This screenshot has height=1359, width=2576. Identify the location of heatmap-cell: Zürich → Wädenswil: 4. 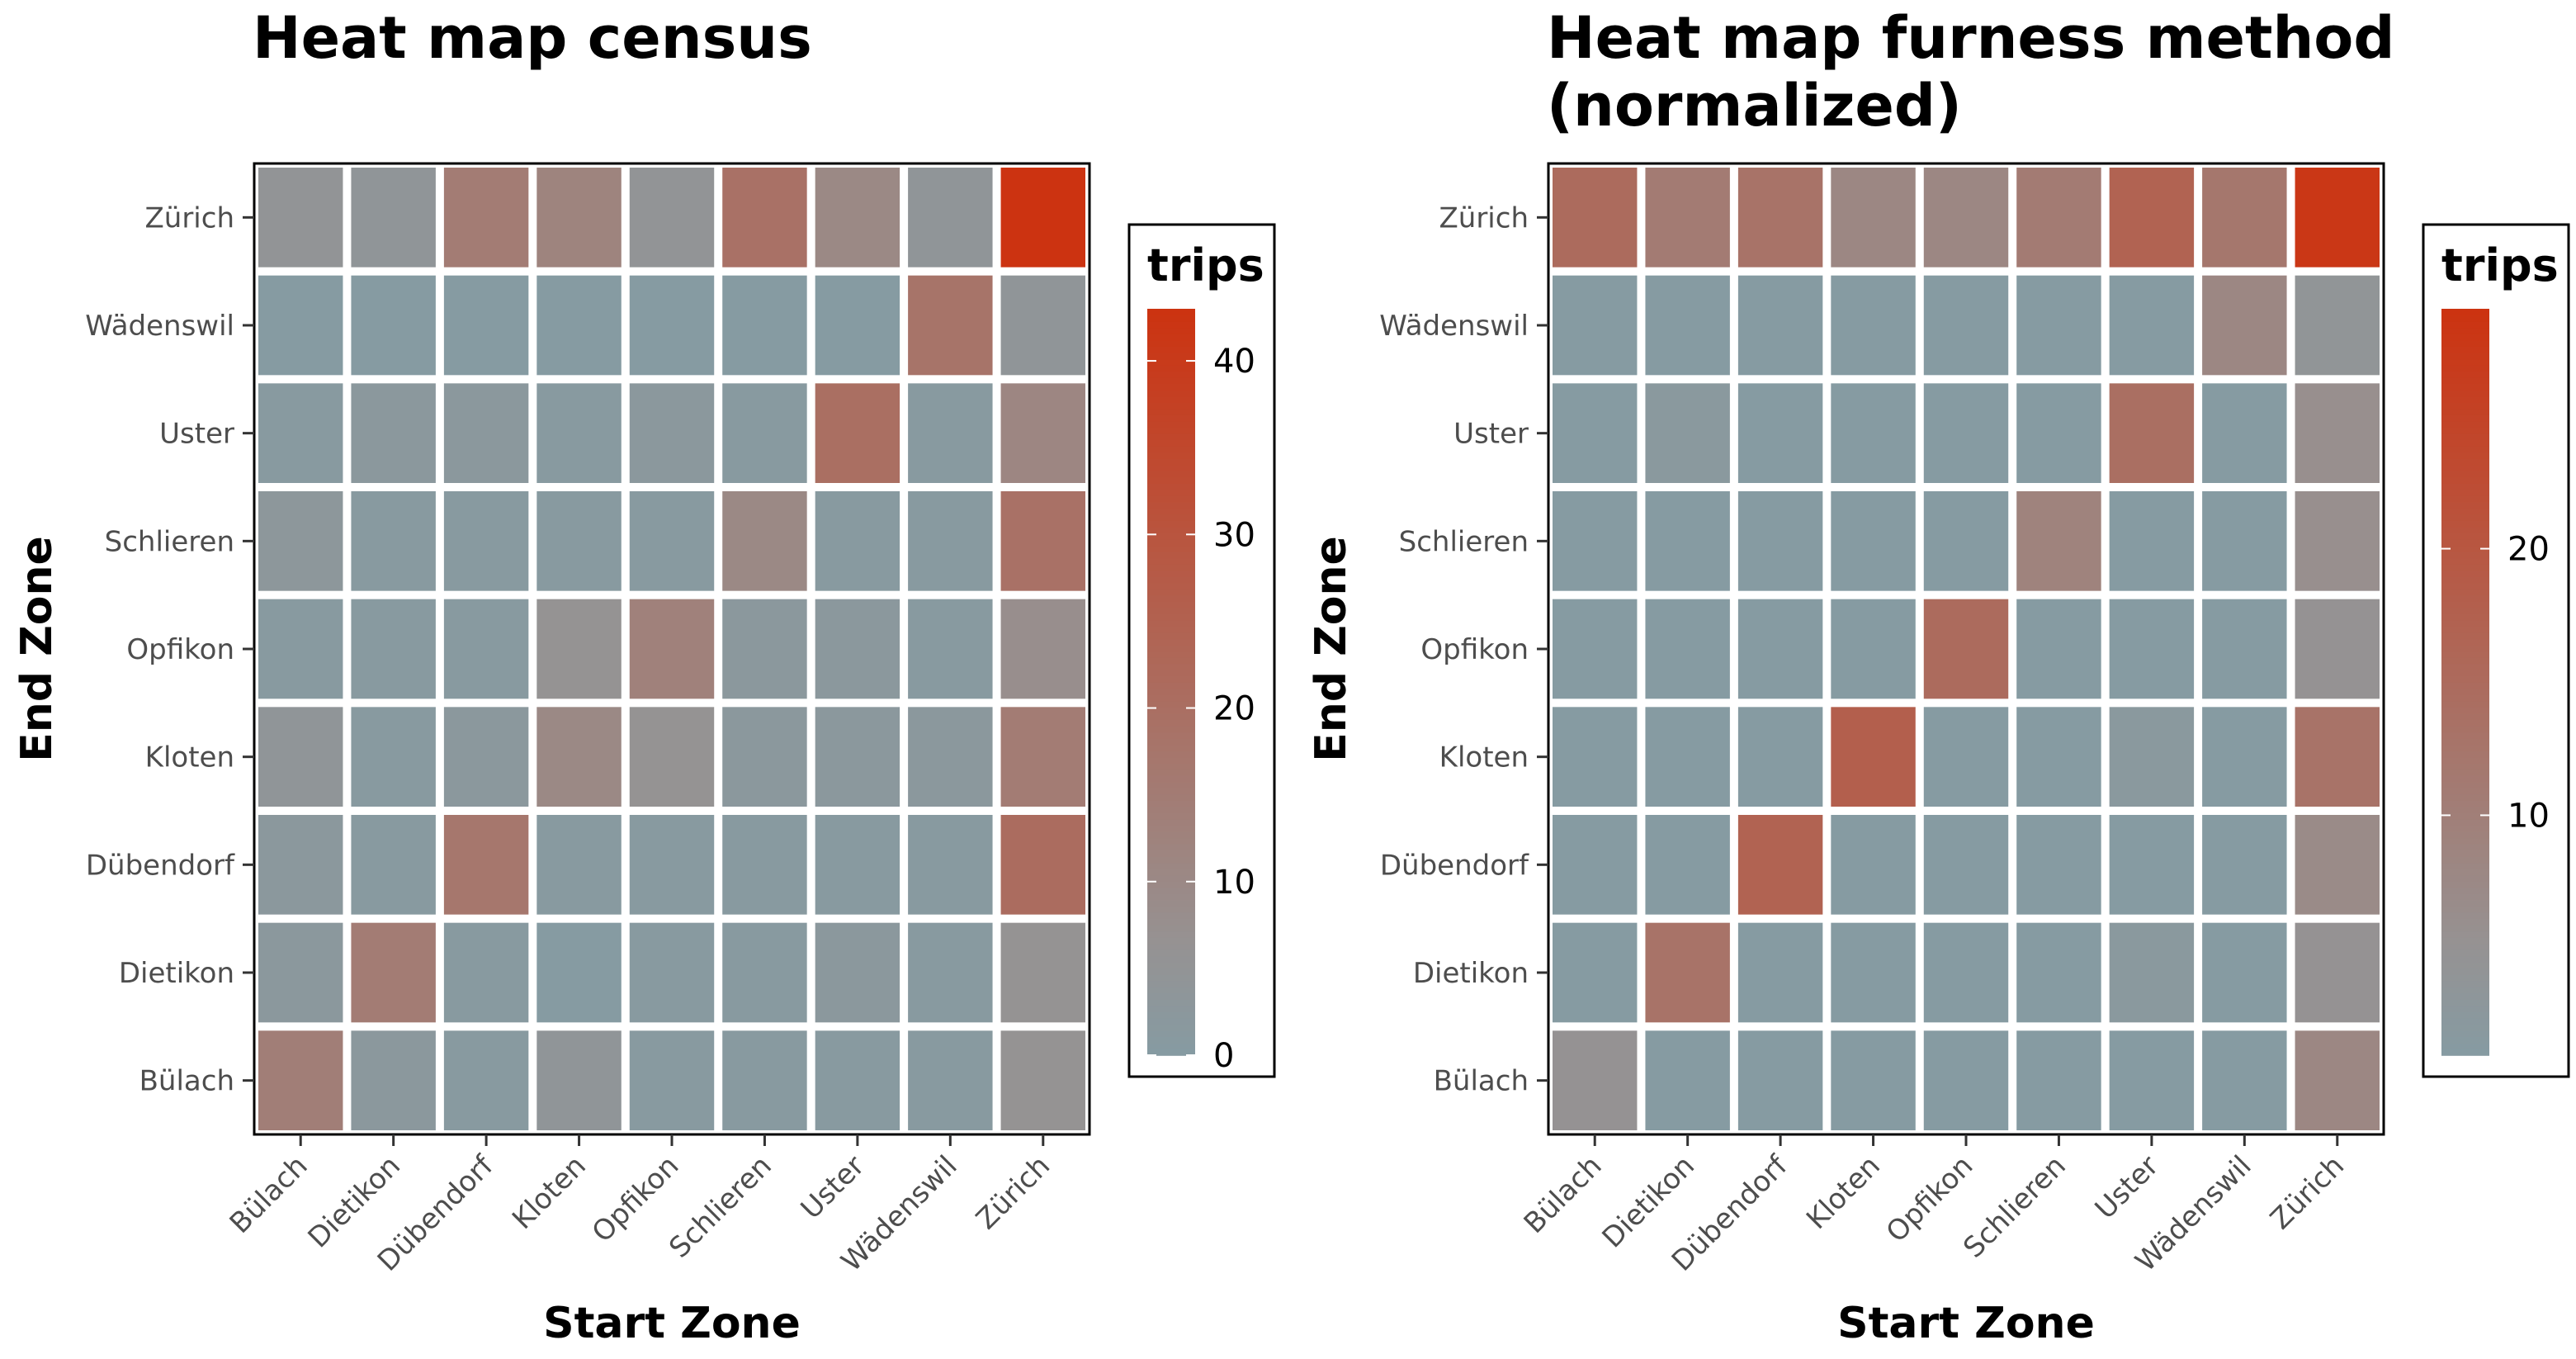
(2337, 326).